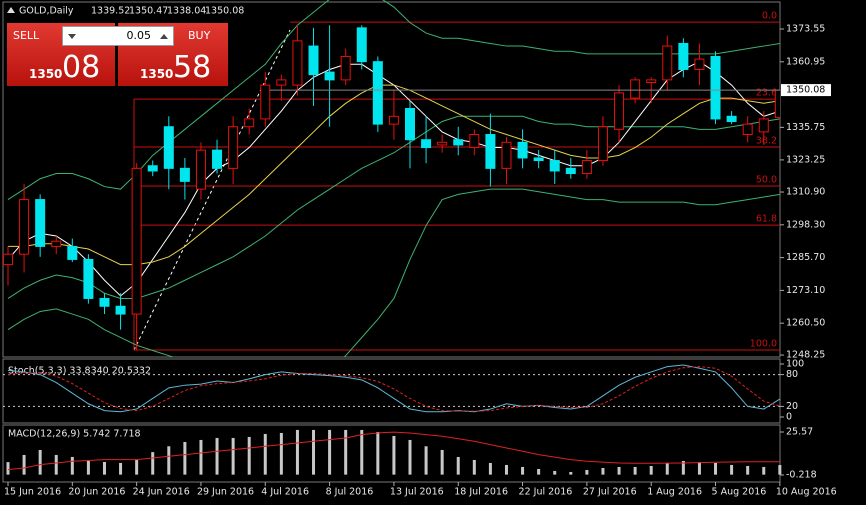 This screenshot has height=505, width=866. What do you see at coordinates (46, 11) in the screenshot?
I see `symbol-title: GOLD,Daily` at bounding box center [46, 11].